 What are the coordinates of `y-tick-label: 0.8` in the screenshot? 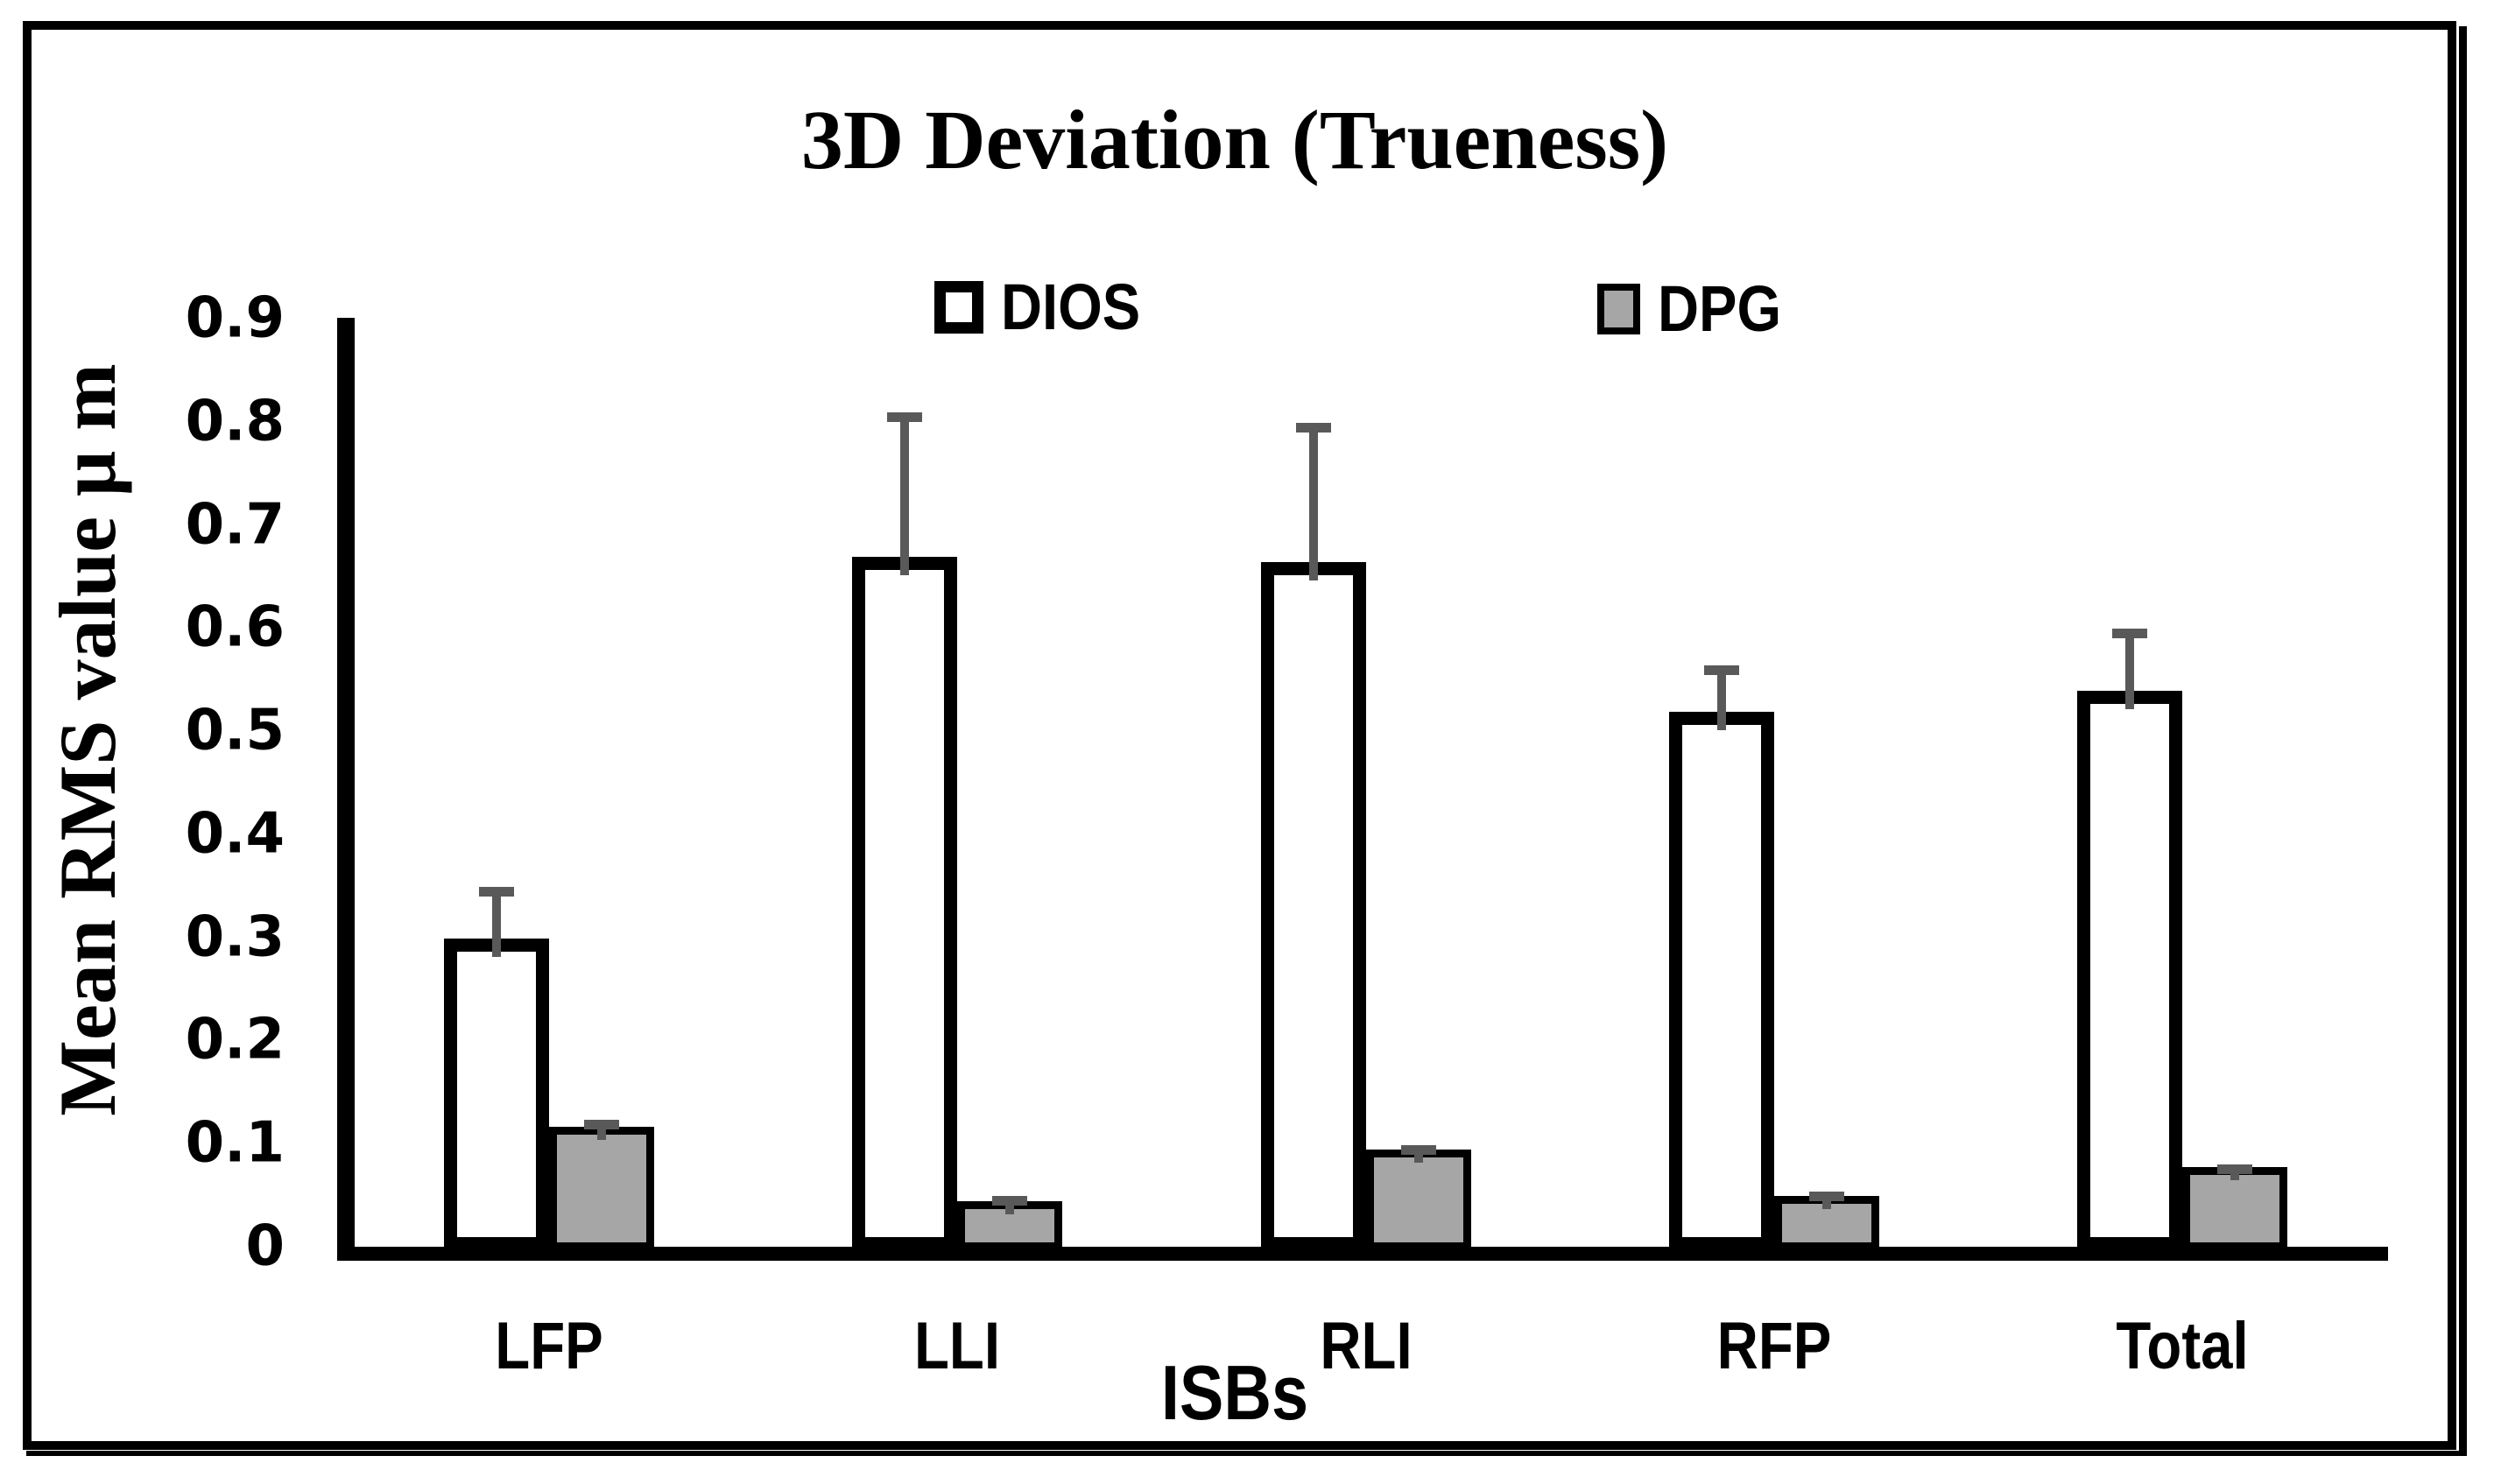 It's located at (235, 421).